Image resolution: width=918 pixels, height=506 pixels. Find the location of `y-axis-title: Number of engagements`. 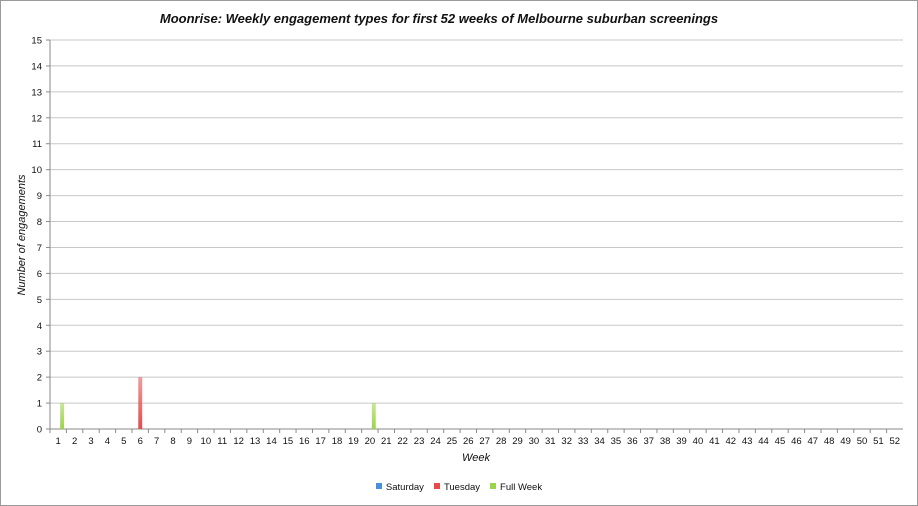

y-axis-title: Number of engagements is located at coordinates (22, 235).